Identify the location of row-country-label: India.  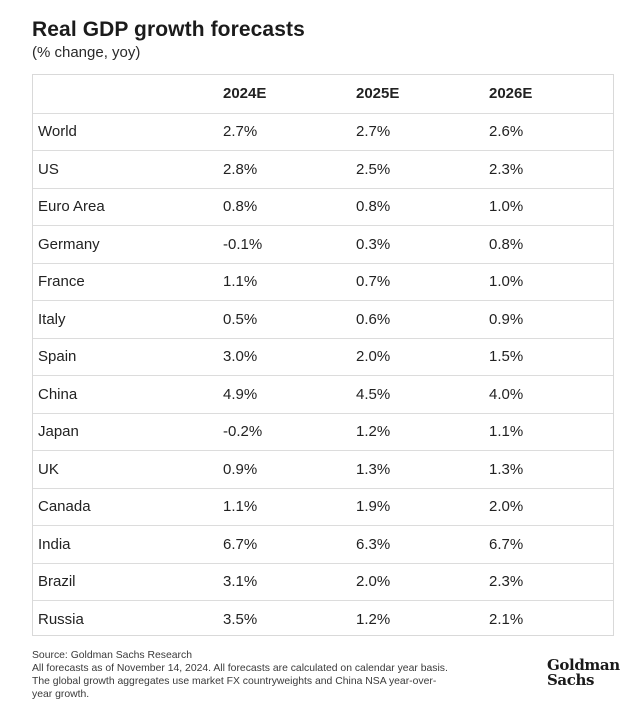
(123, 544).